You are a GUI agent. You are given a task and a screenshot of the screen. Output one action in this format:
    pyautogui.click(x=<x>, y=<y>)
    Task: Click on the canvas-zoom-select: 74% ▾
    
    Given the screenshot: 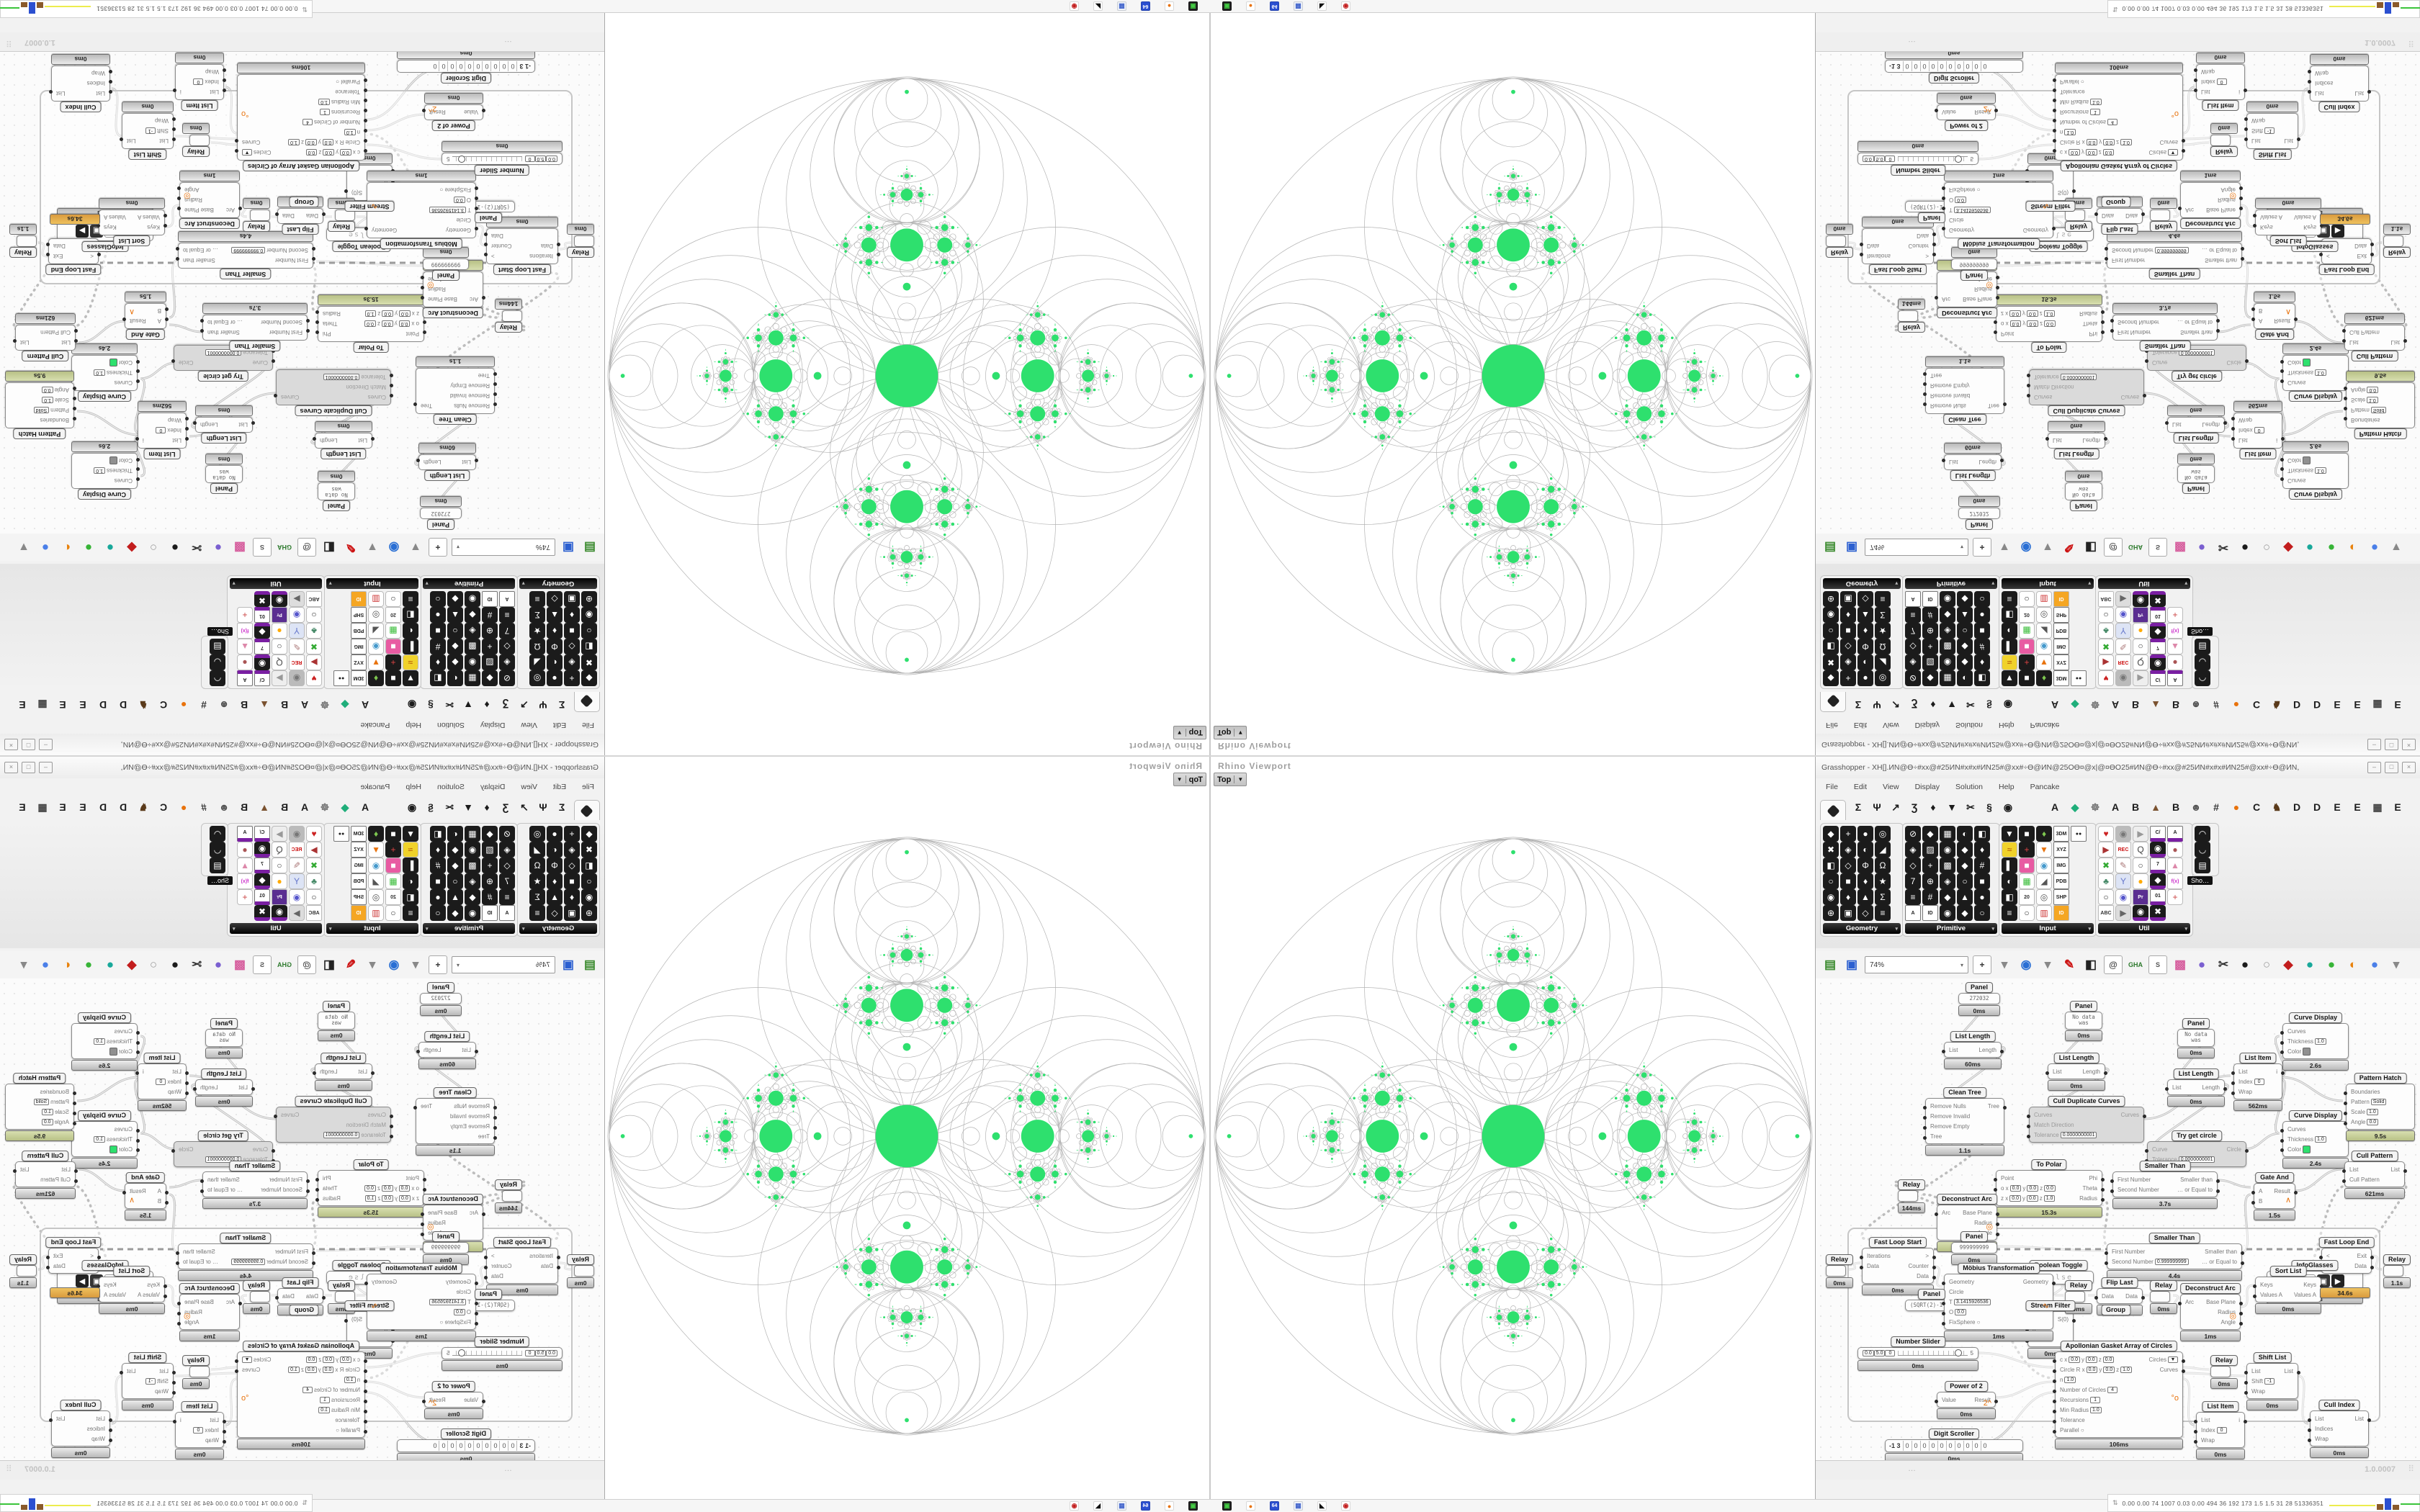 What is the action you would take?
    pyautogui.click(x=1916, y=547)
    